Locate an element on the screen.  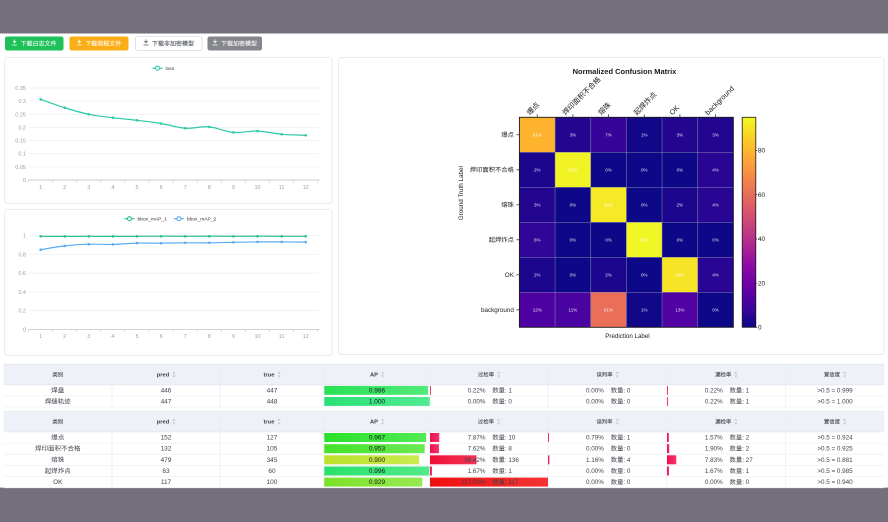
svg-text: >0.5 = 0.985 is located at coordinates (835, 471).